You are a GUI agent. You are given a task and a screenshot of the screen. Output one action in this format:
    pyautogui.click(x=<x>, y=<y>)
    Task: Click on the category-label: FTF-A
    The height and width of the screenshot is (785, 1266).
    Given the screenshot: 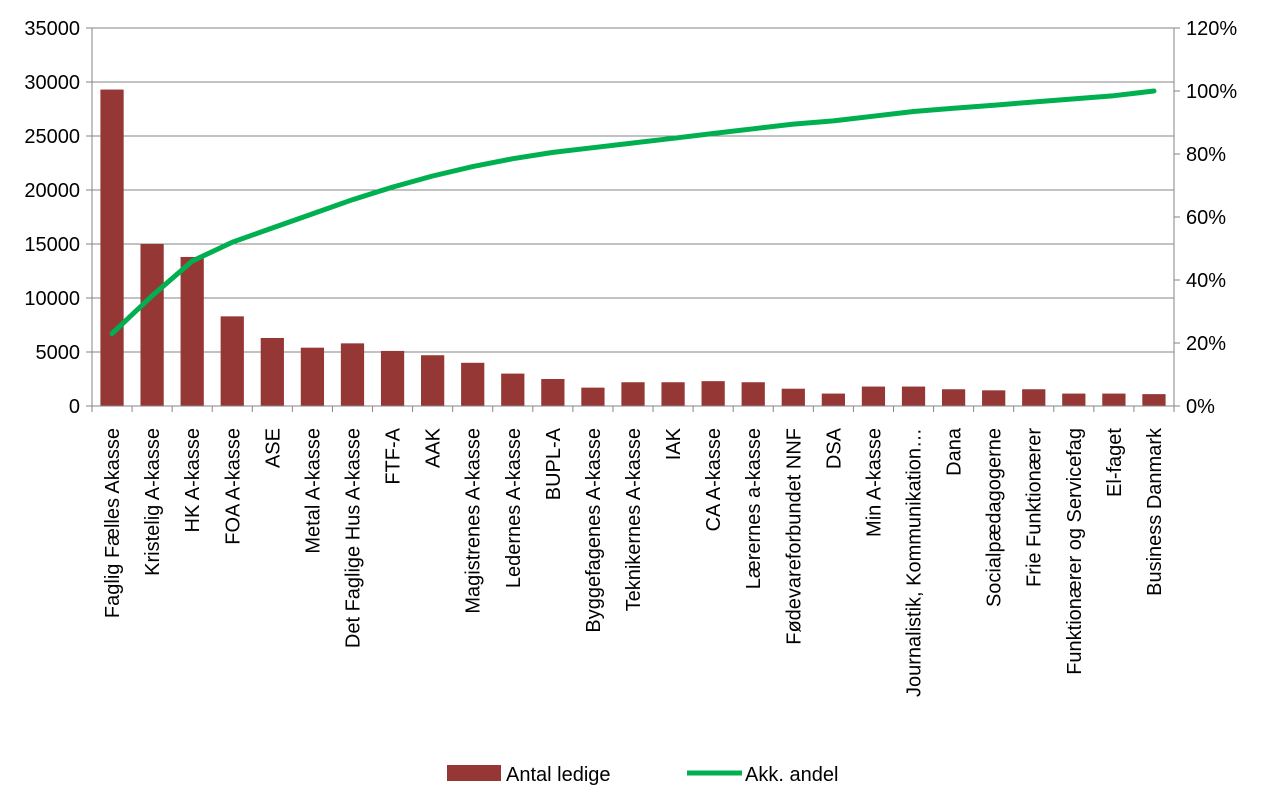 What is the action you would take?
    pyautogui.click(x=394, y=455)
    